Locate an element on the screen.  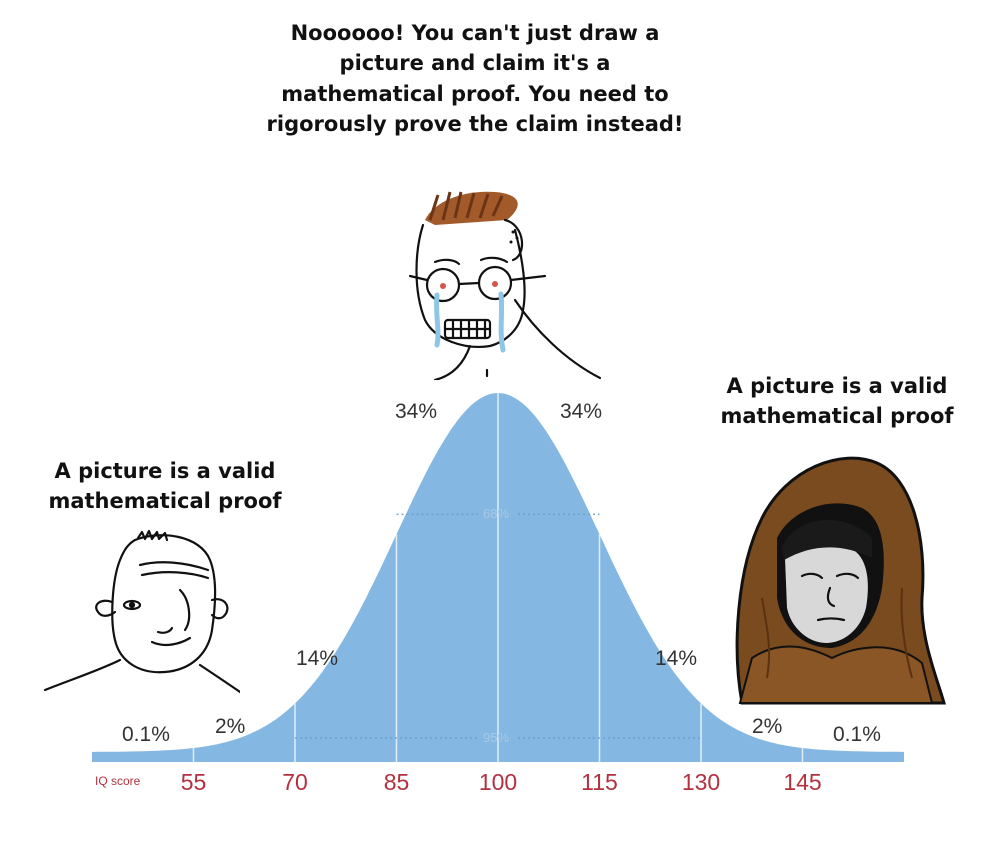
inner-label-95: 95% is located at coordinates (496, 737).